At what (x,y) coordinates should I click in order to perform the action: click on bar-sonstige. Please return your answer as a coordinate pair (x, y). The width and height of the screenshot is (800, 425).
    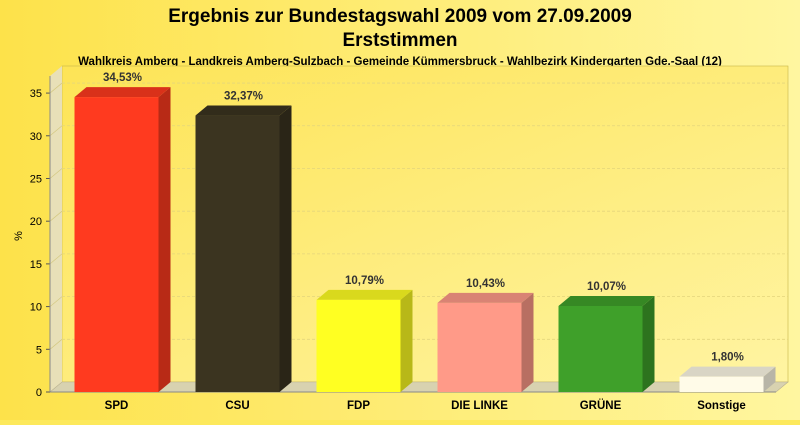
    Looking at the image, I should click on (721, 384).